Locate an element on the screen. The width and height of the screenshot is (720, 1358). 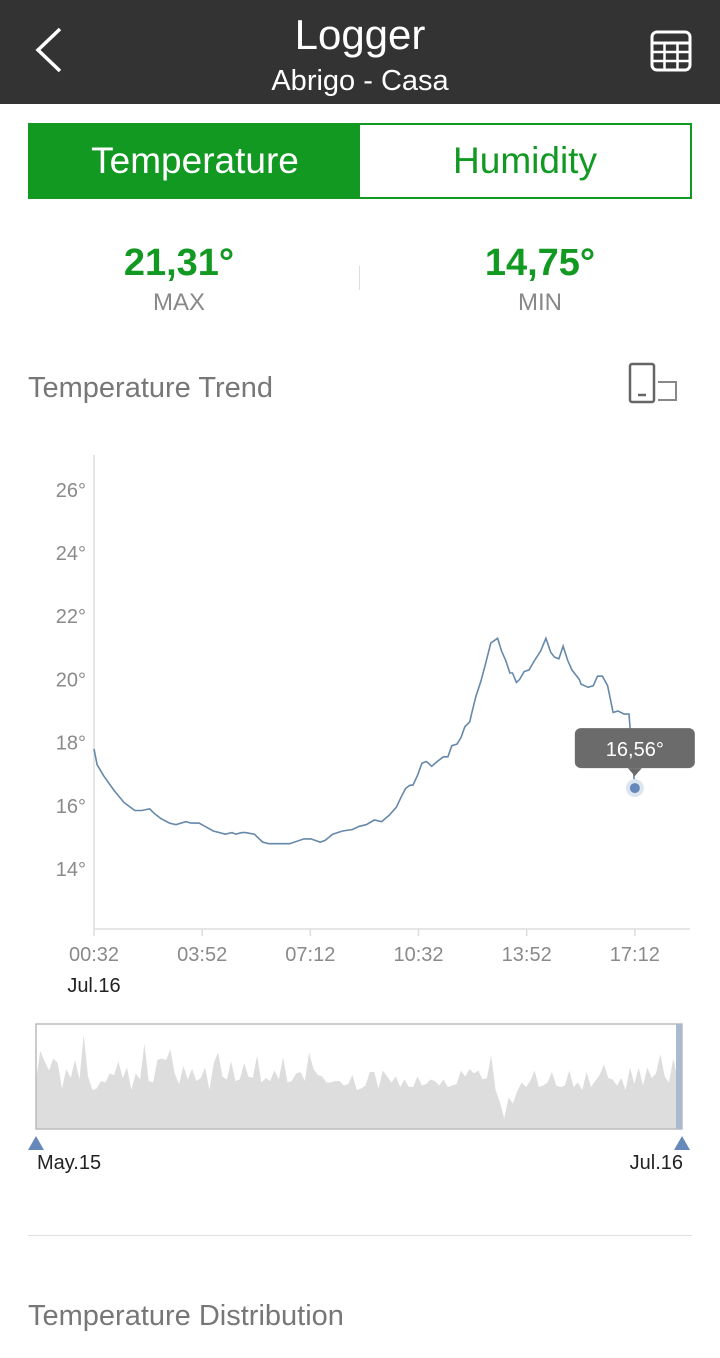
tab-temperature: Temperature is located at coordinates (195, 161).